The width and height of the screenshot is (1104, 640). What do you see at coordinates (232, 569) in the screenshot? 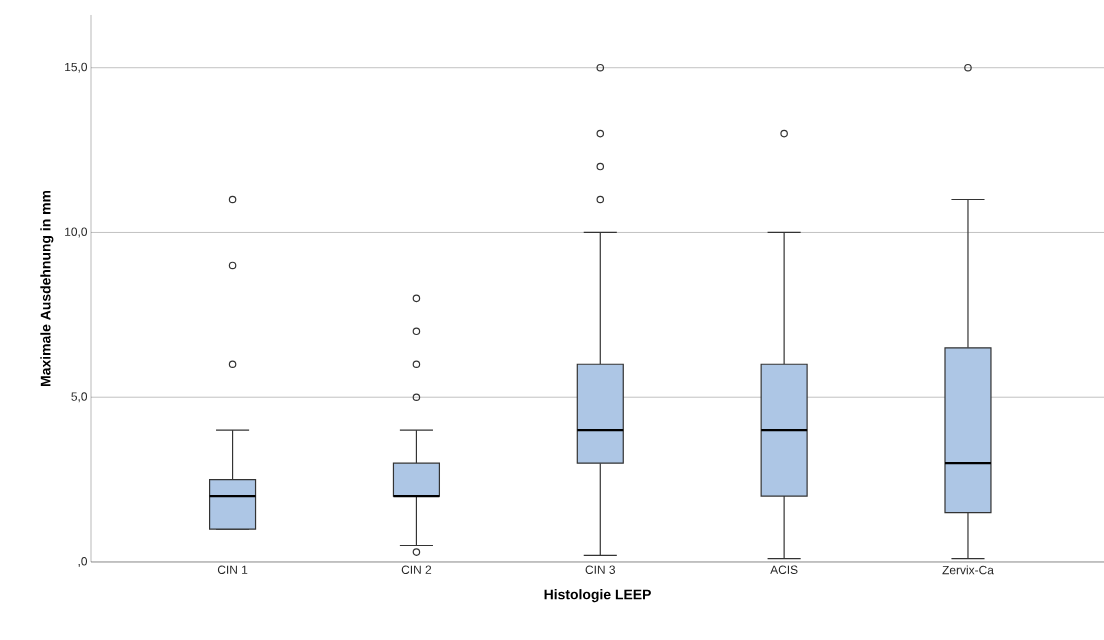
I see `x-tick-label: CIN 1` at bounding box center [232, 569].